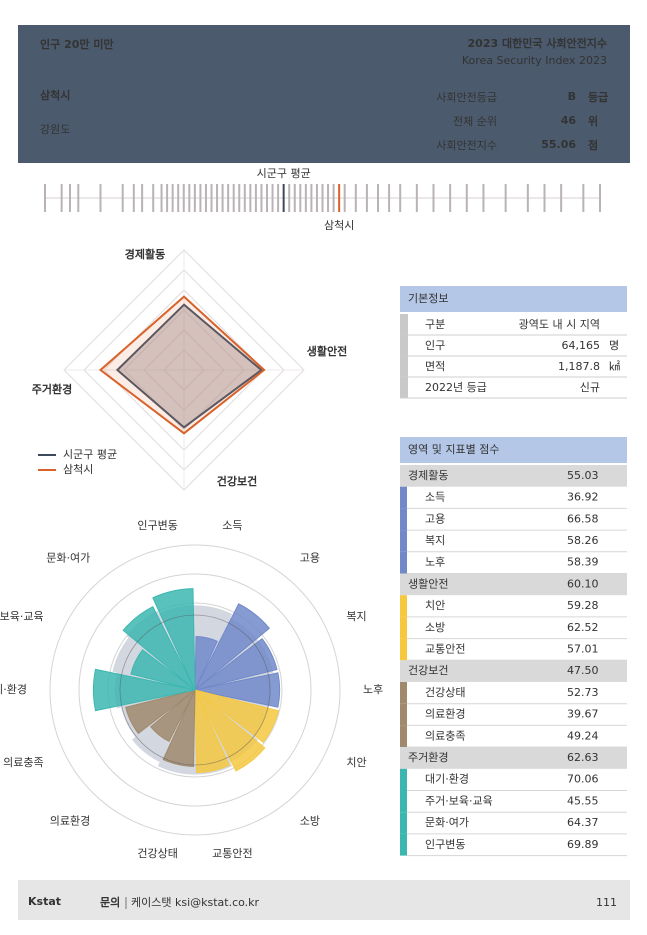 The width and height of the screenshot is (647, 935). I want to click on group-score: 55.03, so click(583, 475).